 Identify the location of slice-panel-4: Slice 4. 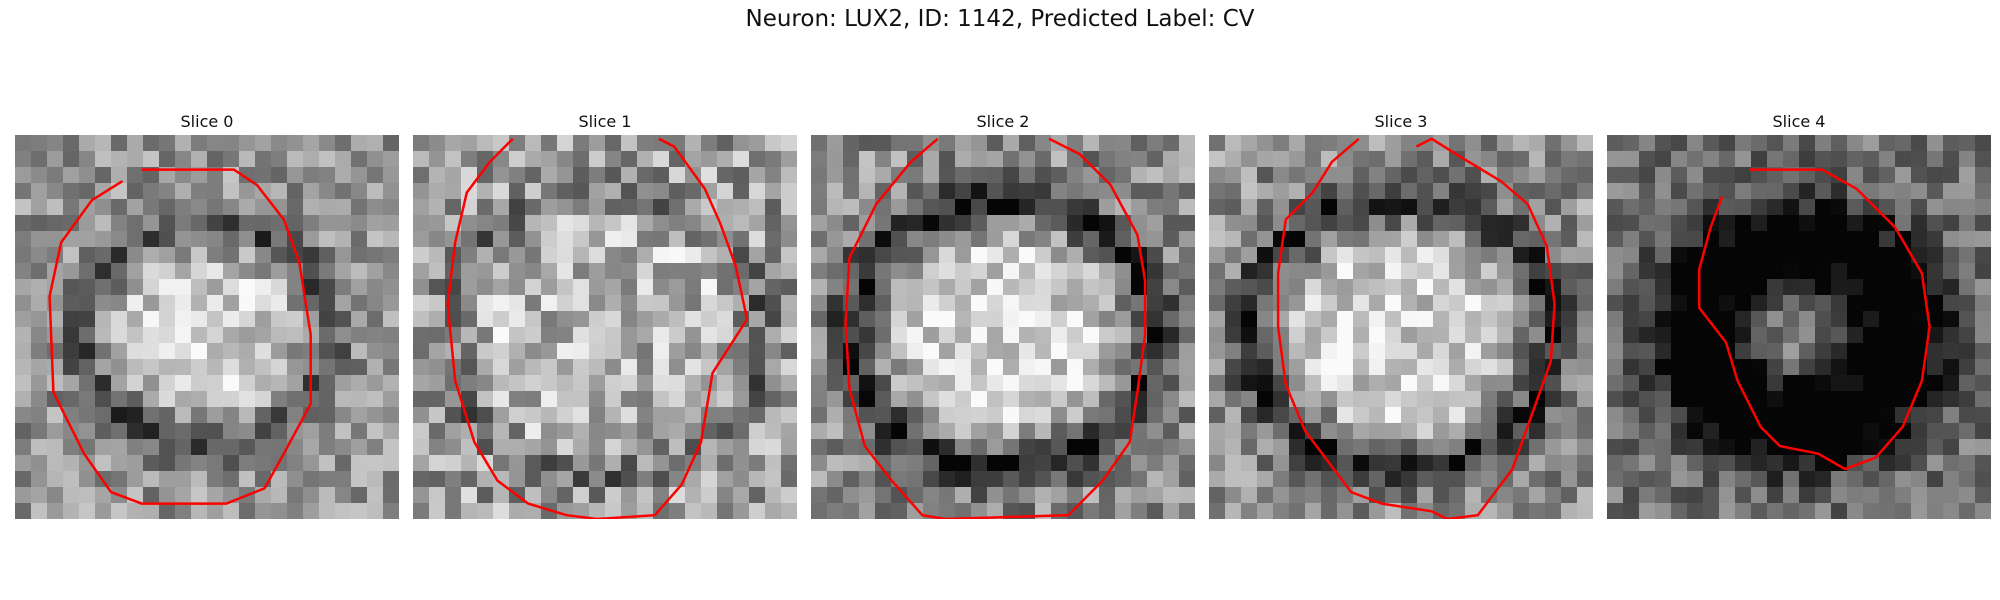
(1799, 314).